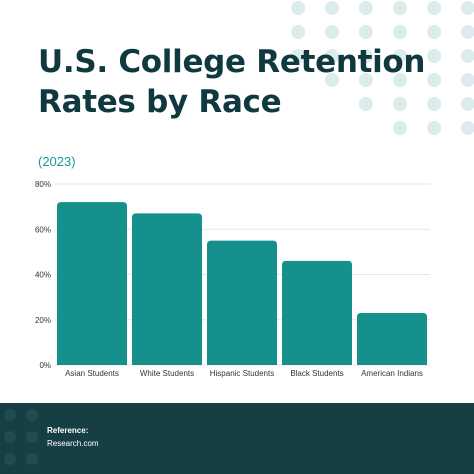 The width and height of the screenshot is (474, 474). What do you see at coordinates (73, 443) in the screenshot?
I see `reference-source: Research.com` at bounding box center [73, 443].